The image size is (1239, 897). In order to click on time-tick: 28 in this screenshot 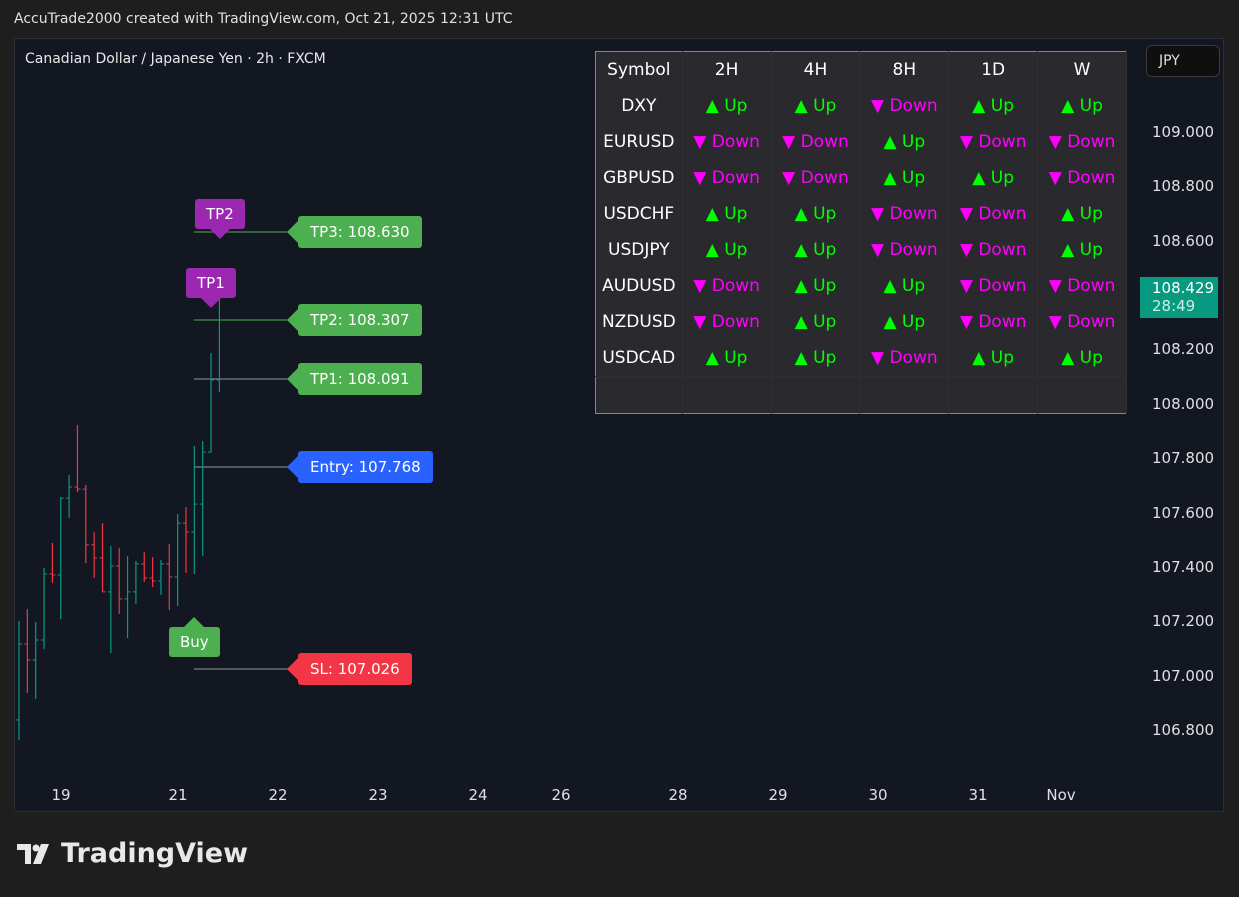, I will do `click(678, 795)`.